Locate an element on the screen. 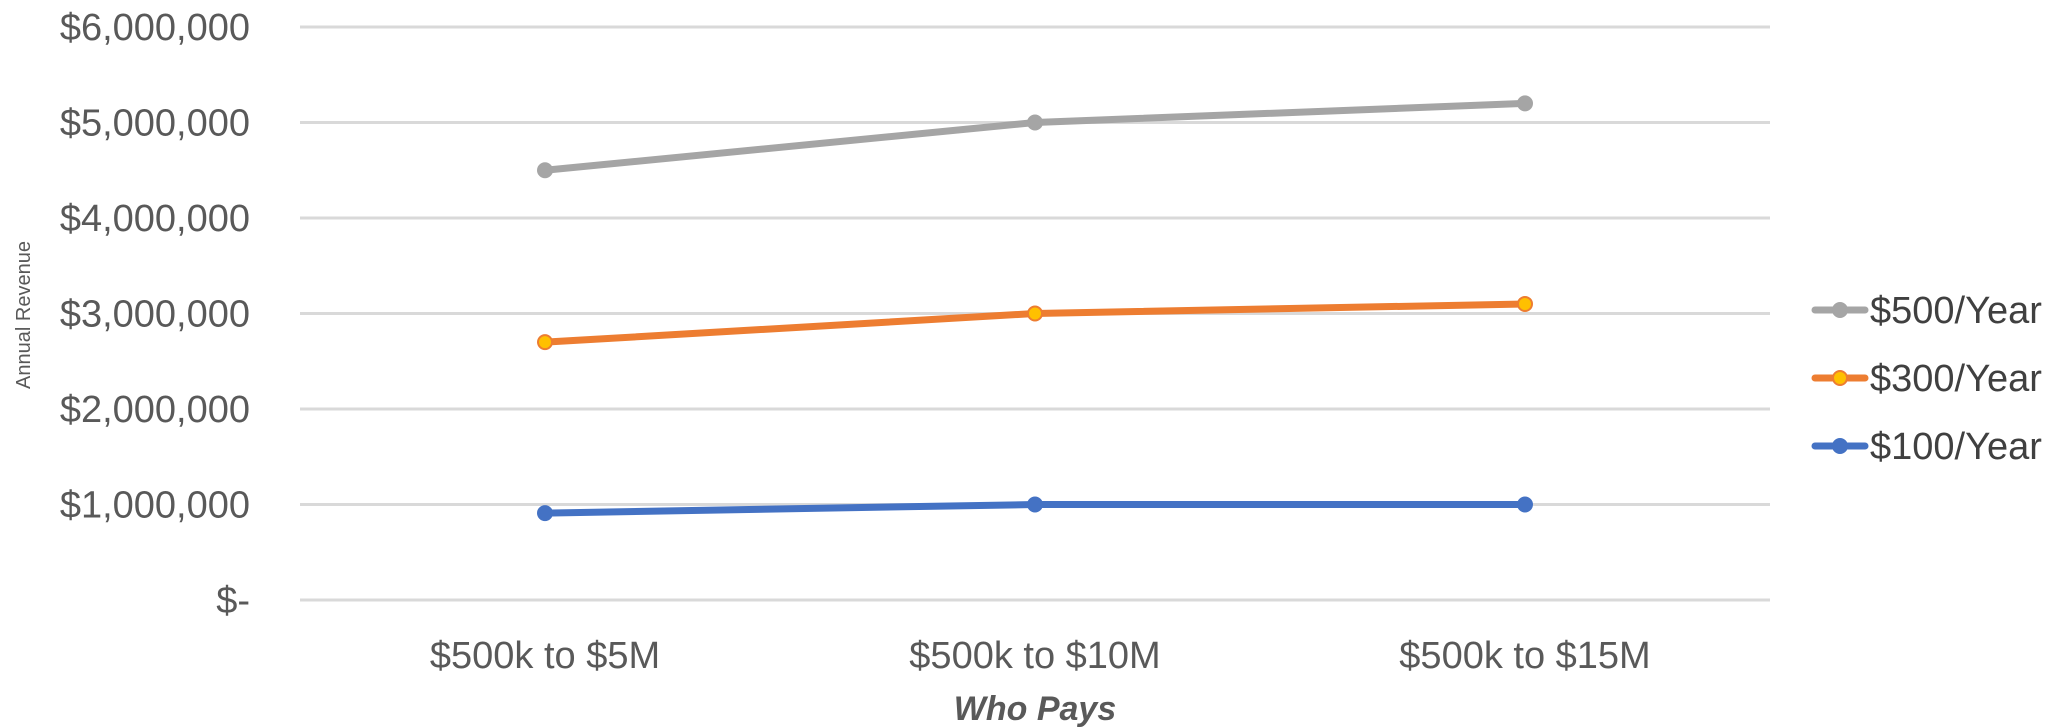  y-tick-label: $3,000,000 is located at coordinates (155, 315).